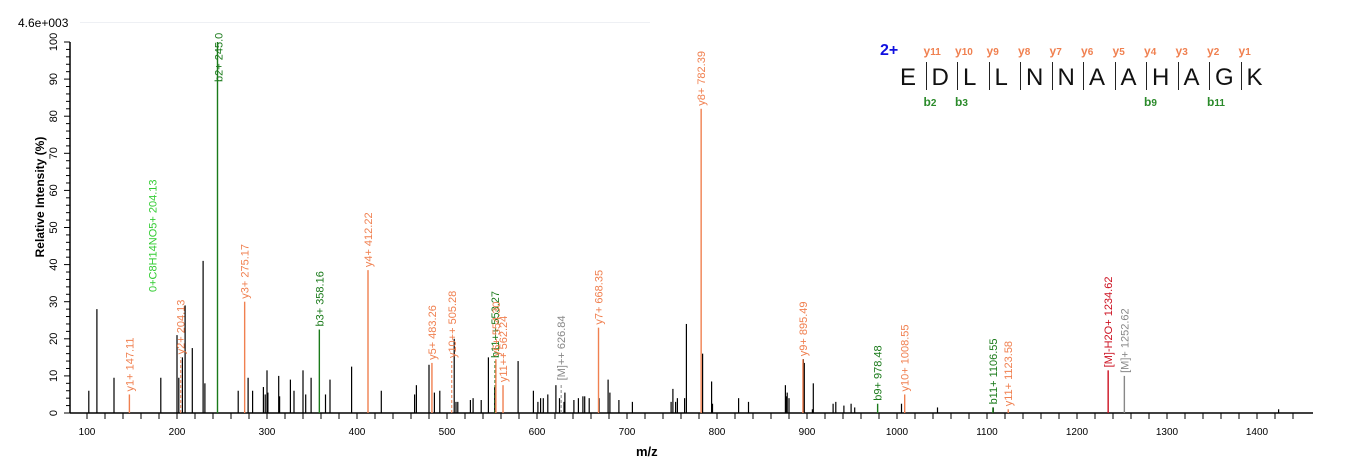 Image resolution: width=1362 pixels, height=473 pixels. I want to click on peak-label: y9+ 895.49, so click(804, 328).